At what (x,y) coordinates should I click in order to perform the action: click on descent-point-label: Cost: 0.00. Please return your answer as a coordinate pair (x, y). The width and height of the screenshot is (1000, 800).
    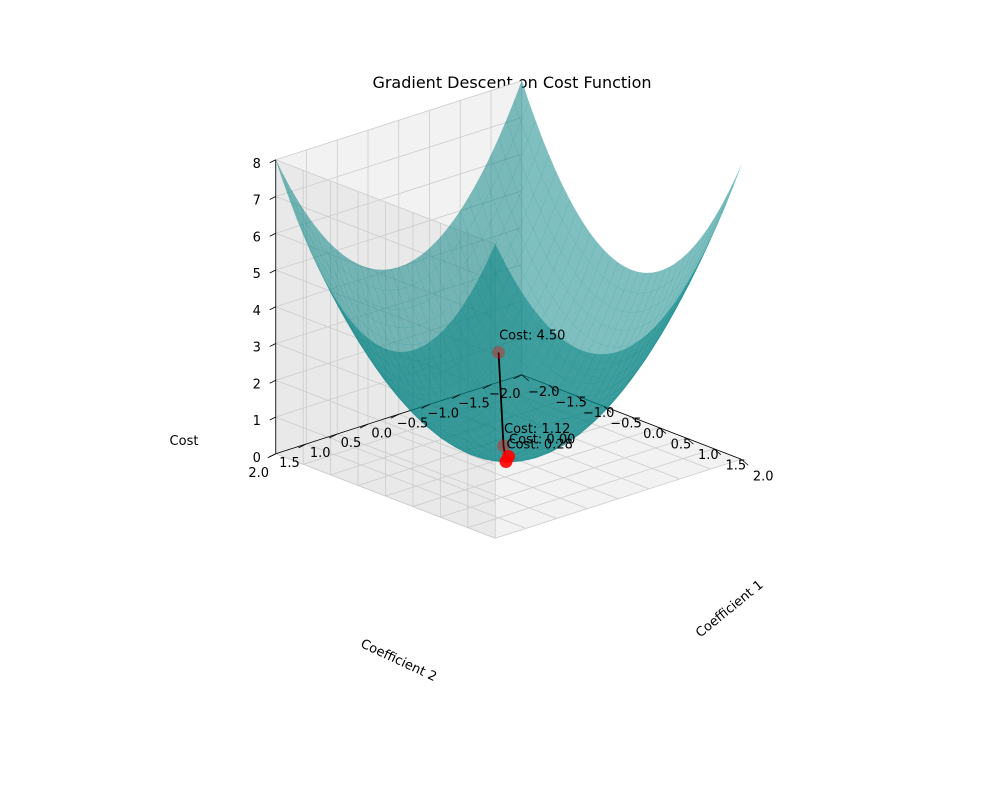
    Looking at the image, I should click on (542, 440).